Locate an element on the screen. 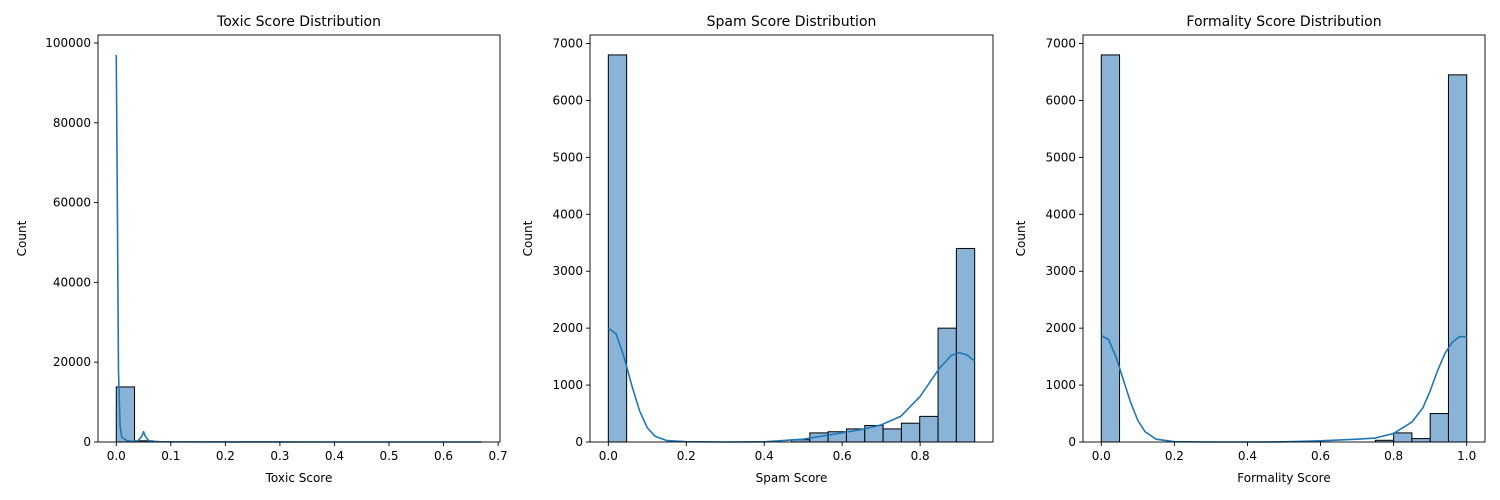 Image resolution: width=1500 pixels, height=500 pixels. y-tick-label: 80000 is located at coordinates (72, 123).